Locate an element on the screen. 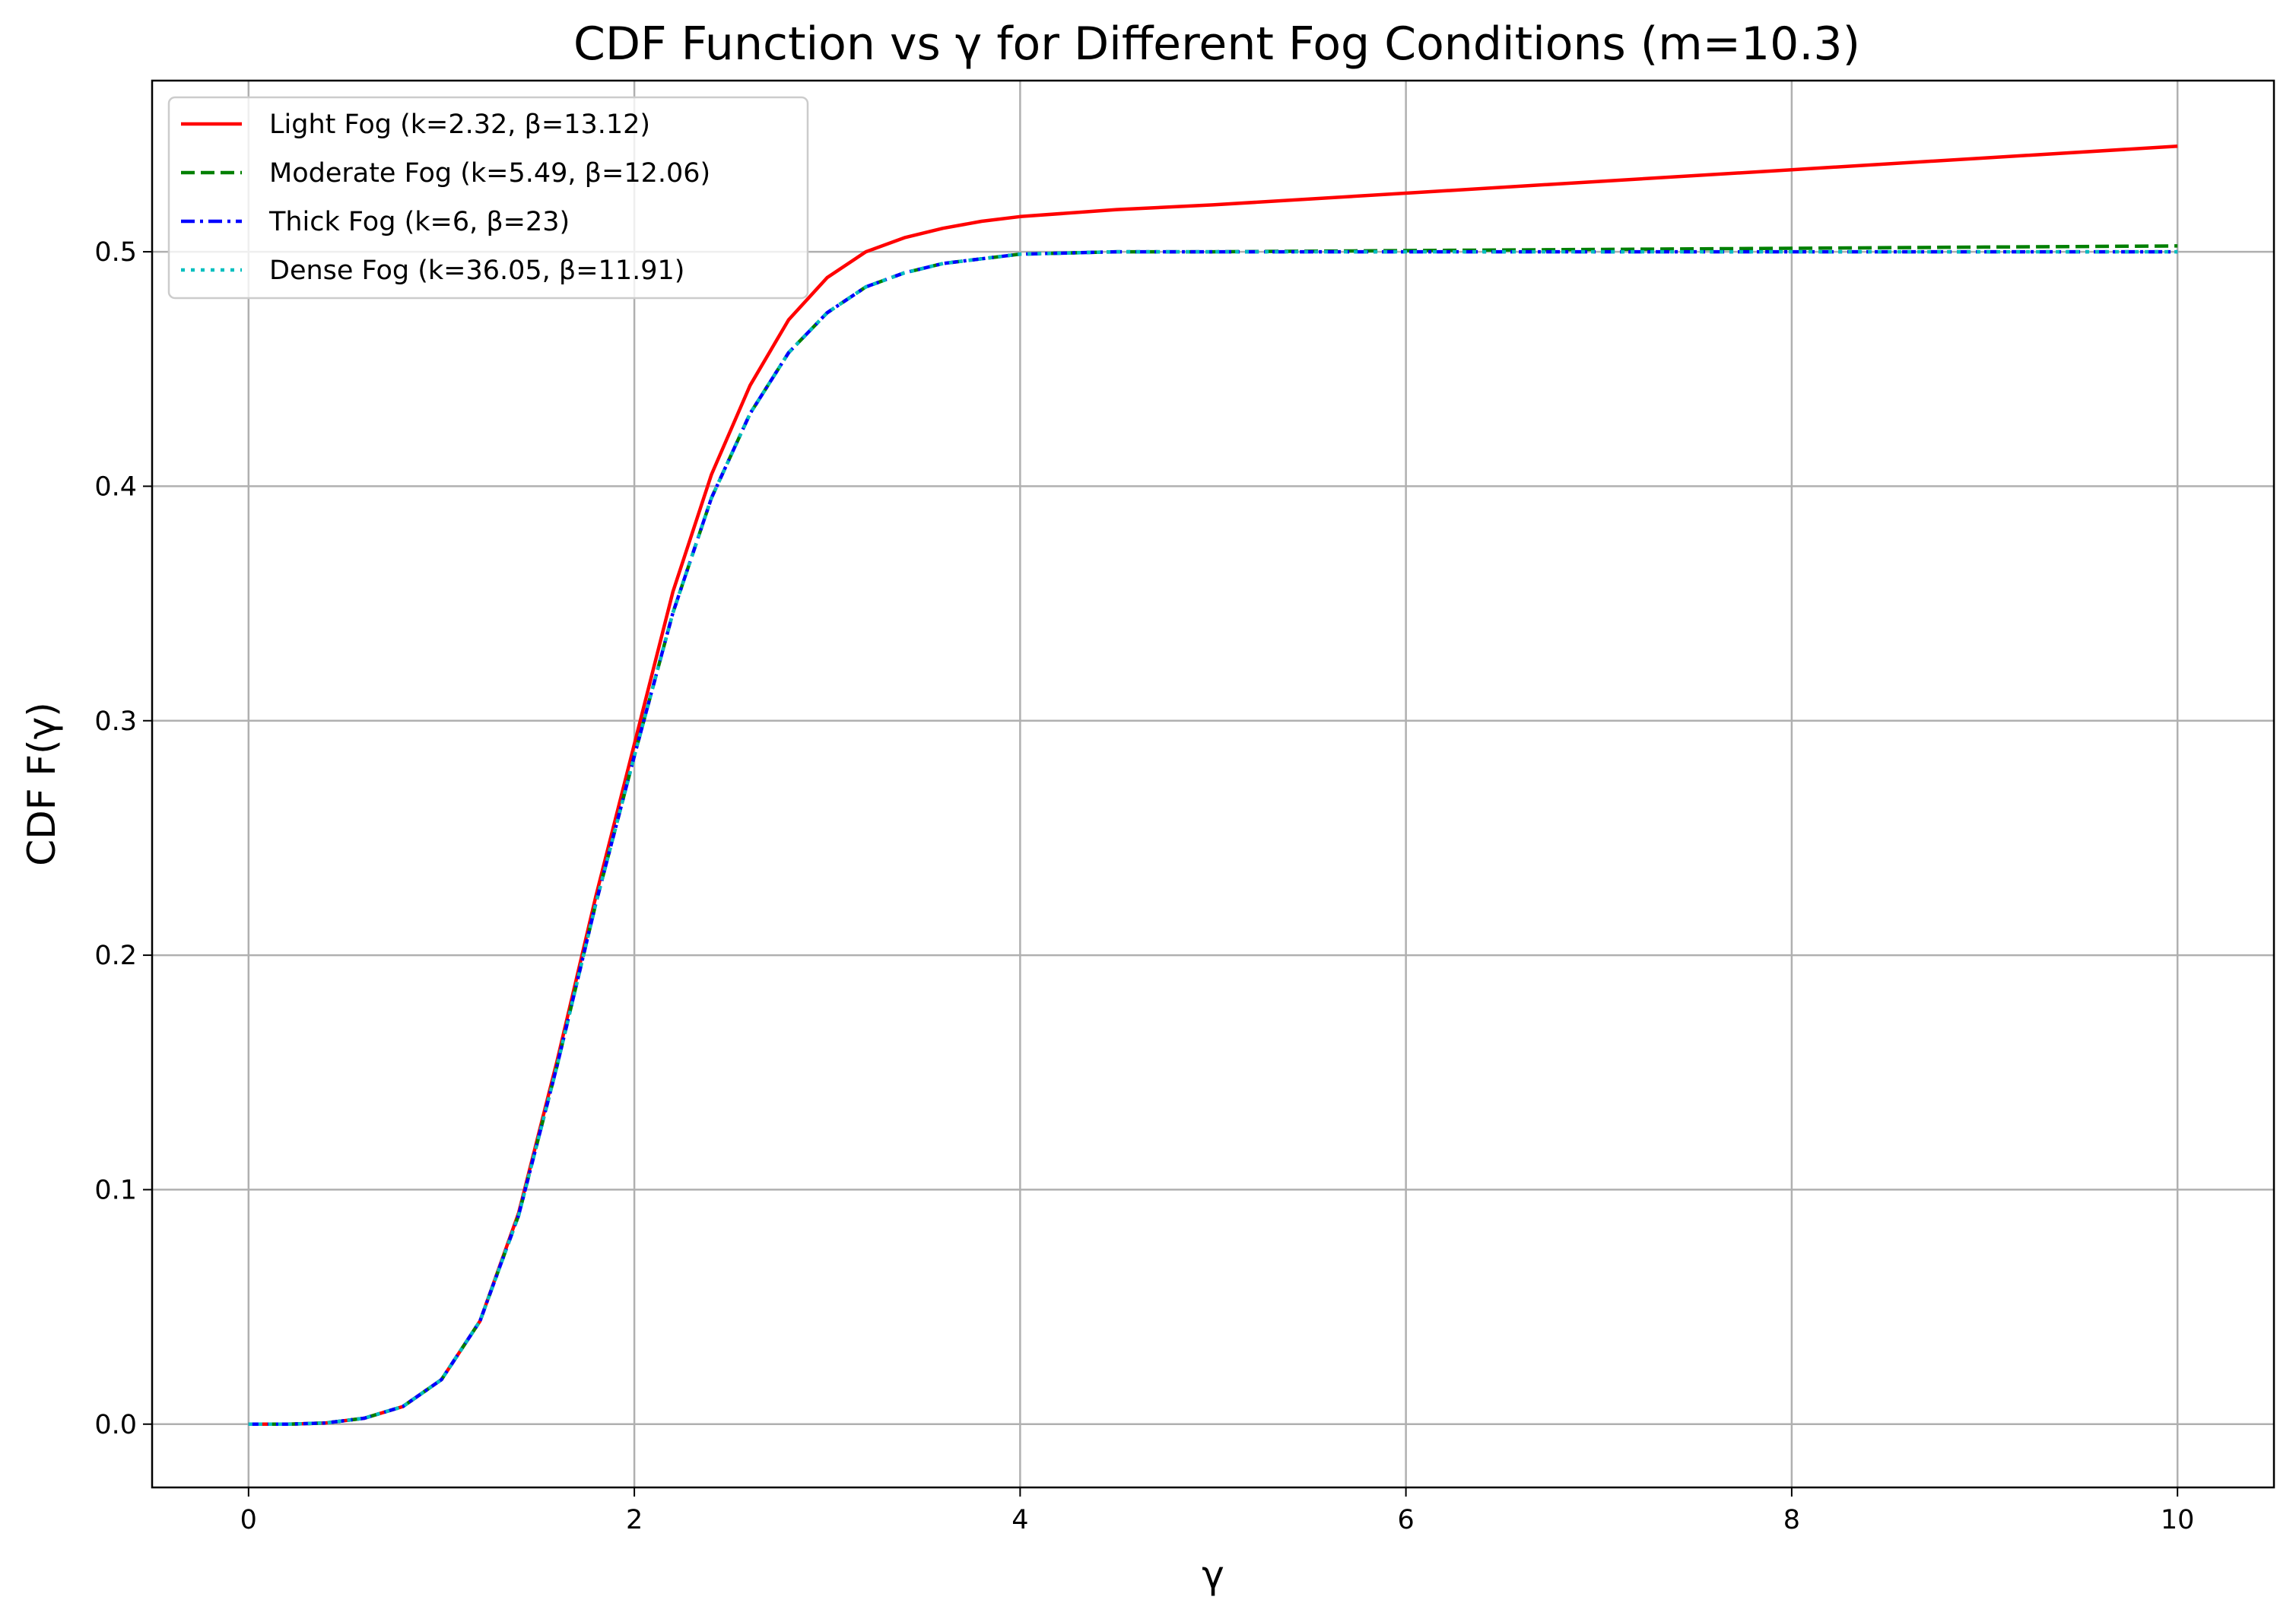  x-tick-label: 10 is located at coordinates (2178, 1520).